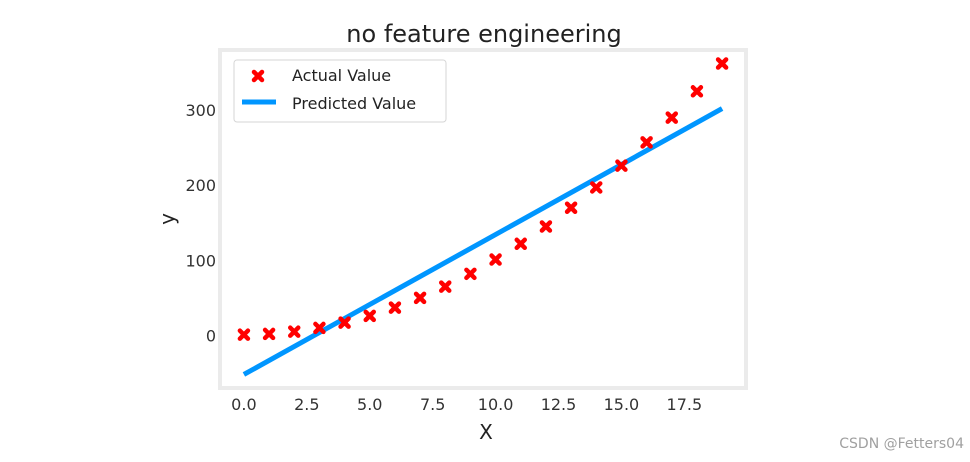  Describe the element at coordinates (622, 404) in the screenshot. I see `x-tick-label: 15.0` at that location.